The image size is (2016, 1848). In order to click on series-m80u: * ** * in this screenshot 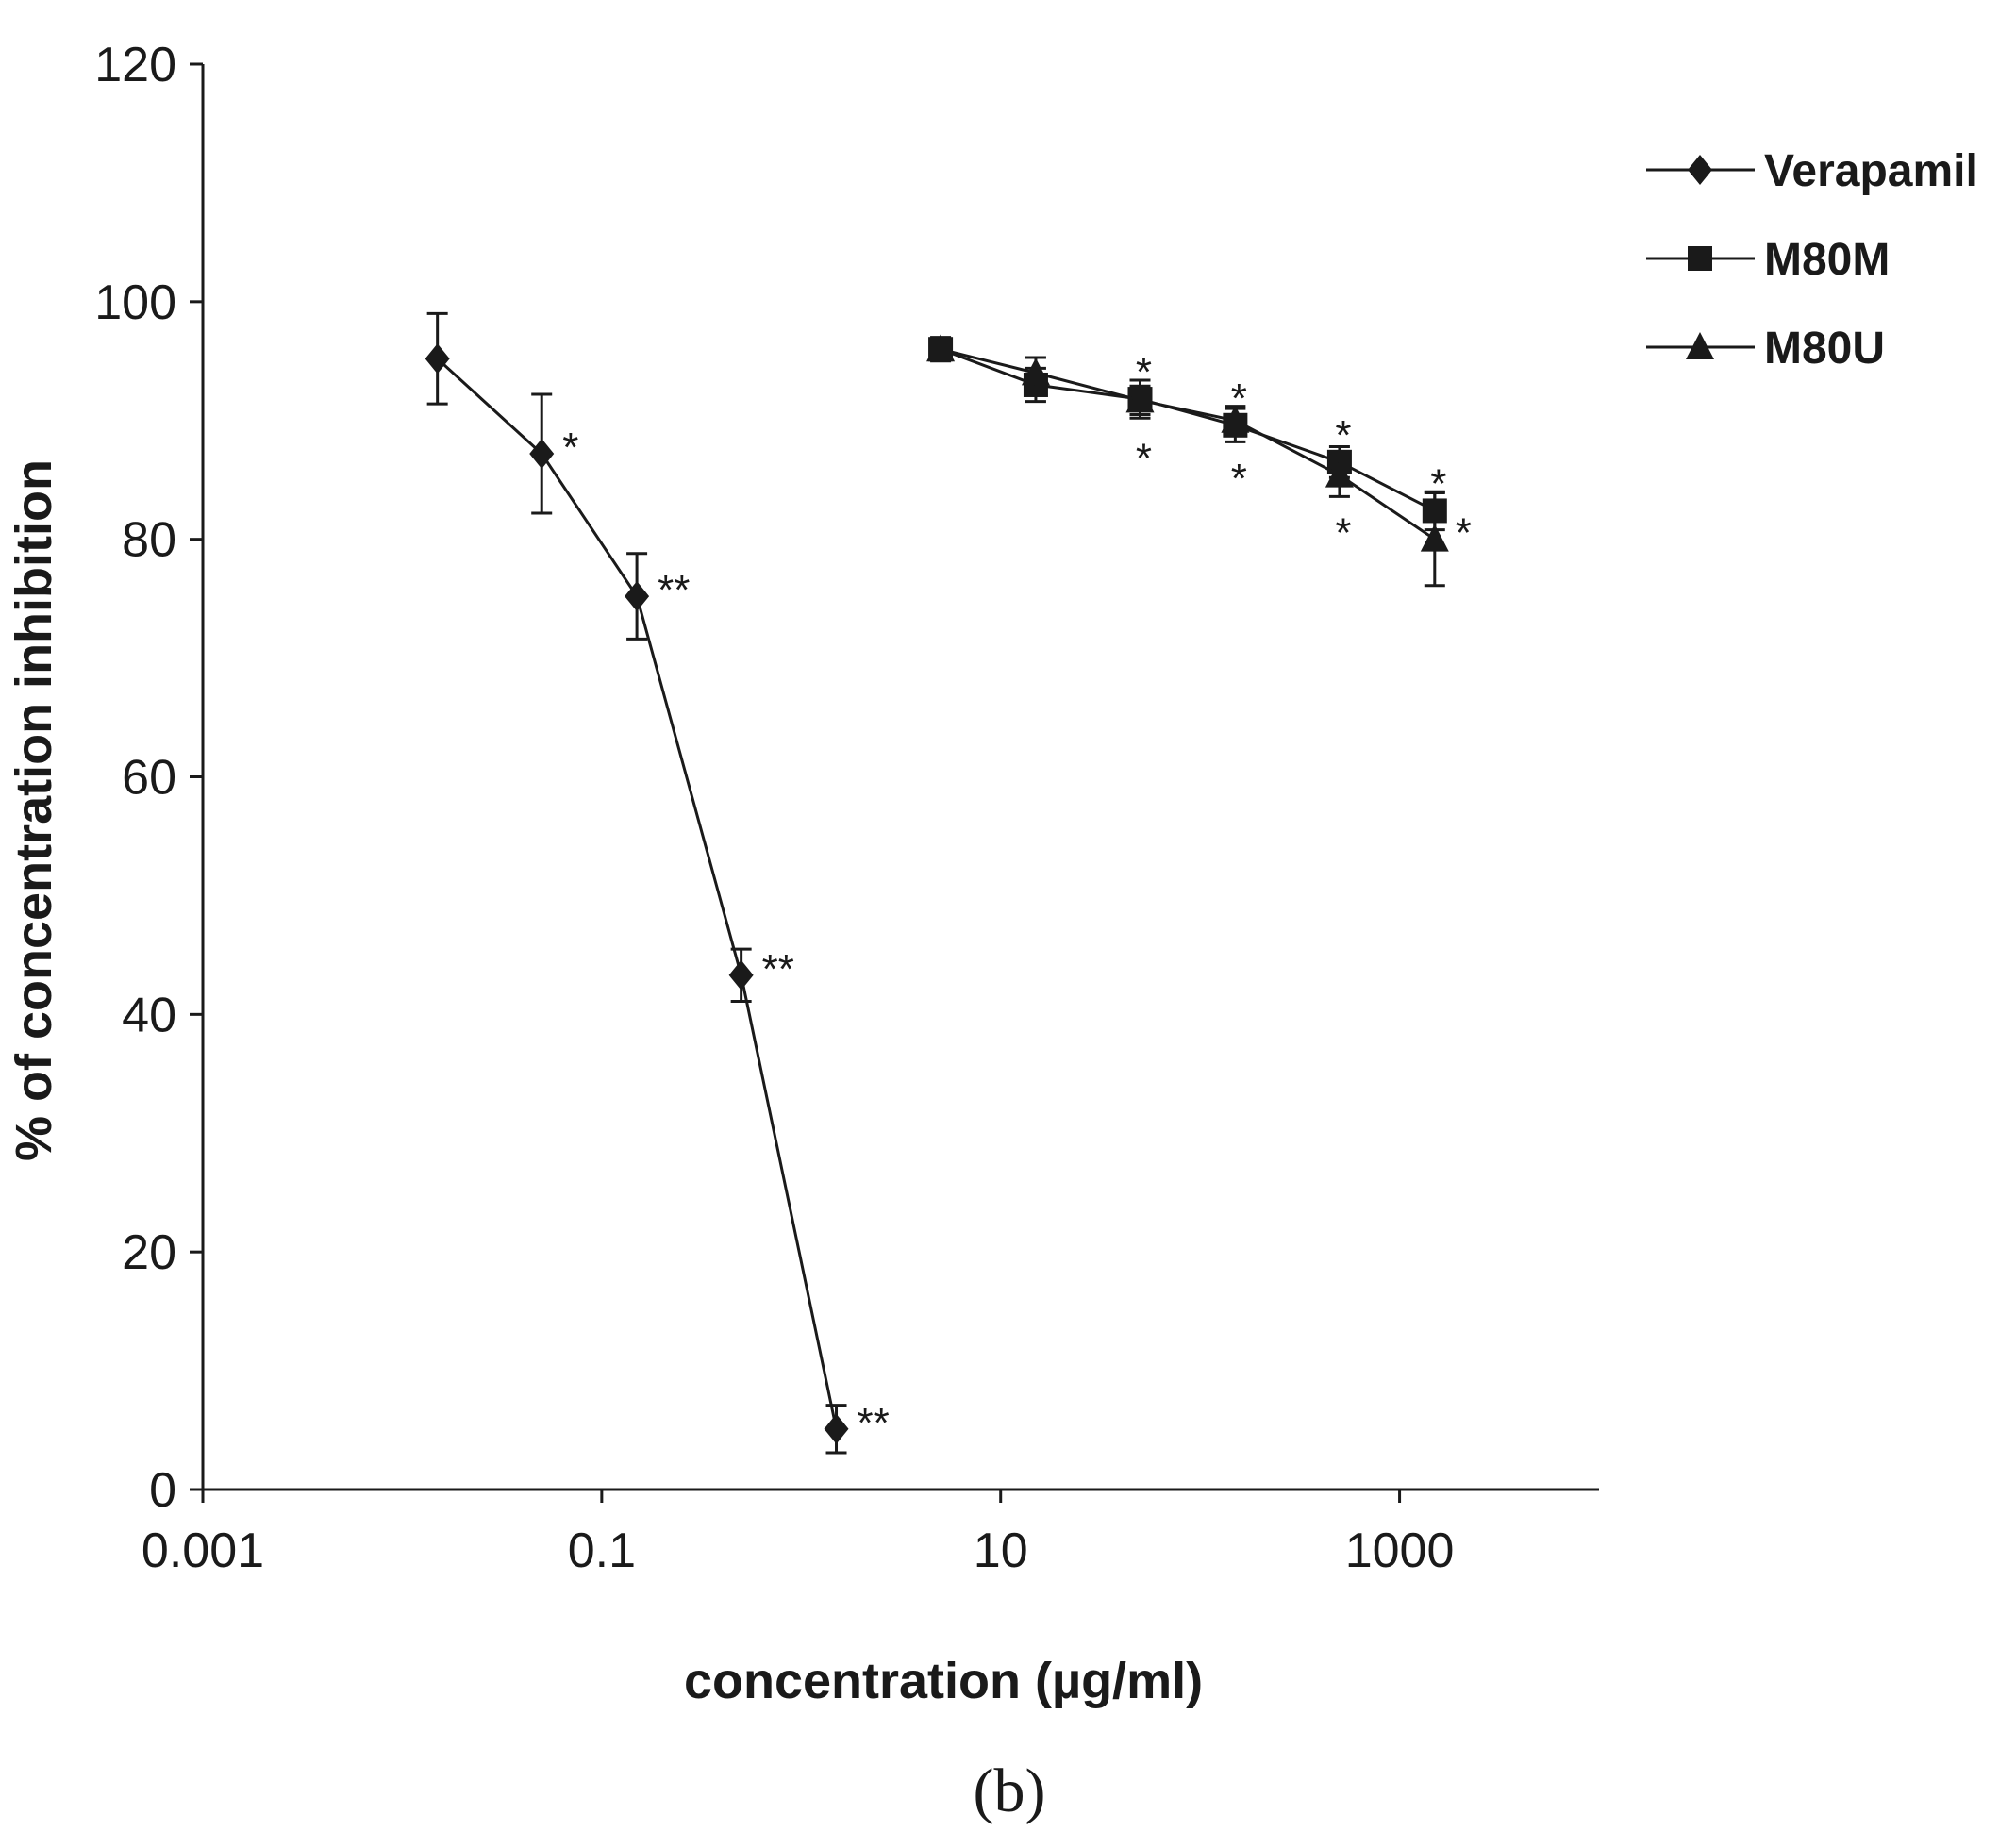, I will do `click(1199, 461)`.